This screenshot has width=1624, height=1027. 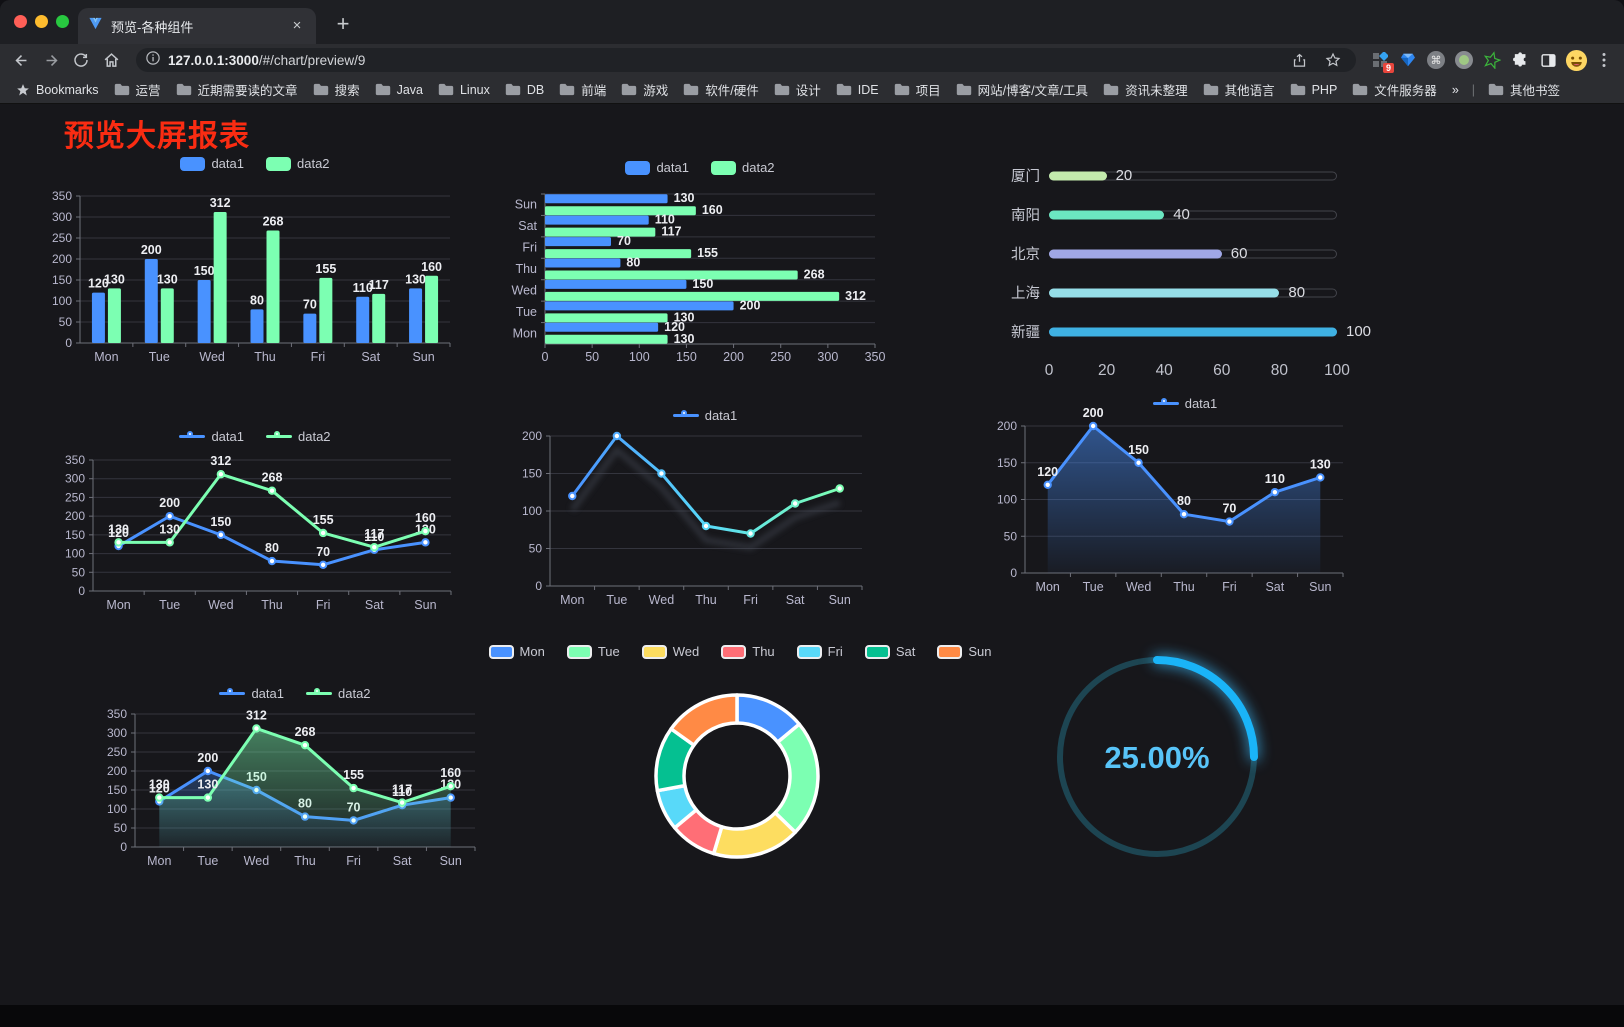 I want to click on bookmarks-overflow-chevron: », so click(x=1455, y=89).